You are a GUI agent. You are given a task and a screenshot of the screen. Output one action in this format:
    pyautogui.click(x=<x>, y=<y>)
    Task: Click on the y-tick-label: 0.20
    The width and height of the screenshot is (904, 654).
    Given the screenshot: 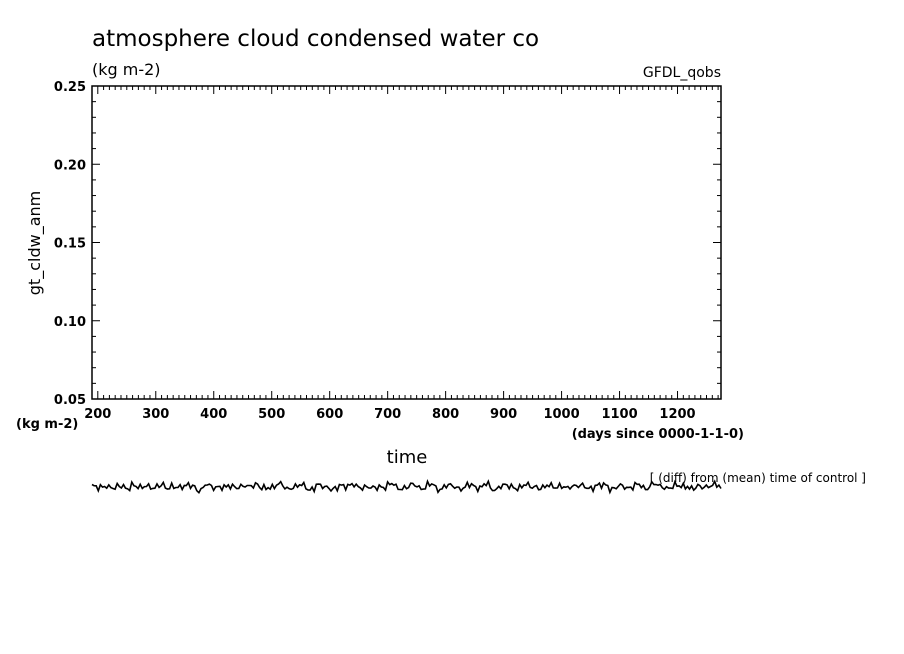 What is the action you would take?
    pyautogui.click(x=70, y=165)
    